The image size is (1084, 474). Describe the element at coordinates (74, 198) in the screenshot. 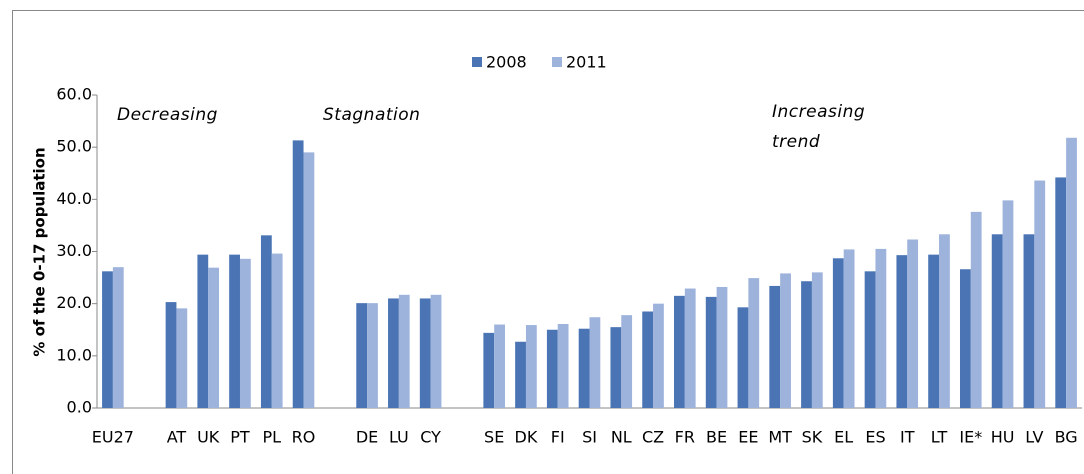

I see `y-tick-label: 40.0` at that location.